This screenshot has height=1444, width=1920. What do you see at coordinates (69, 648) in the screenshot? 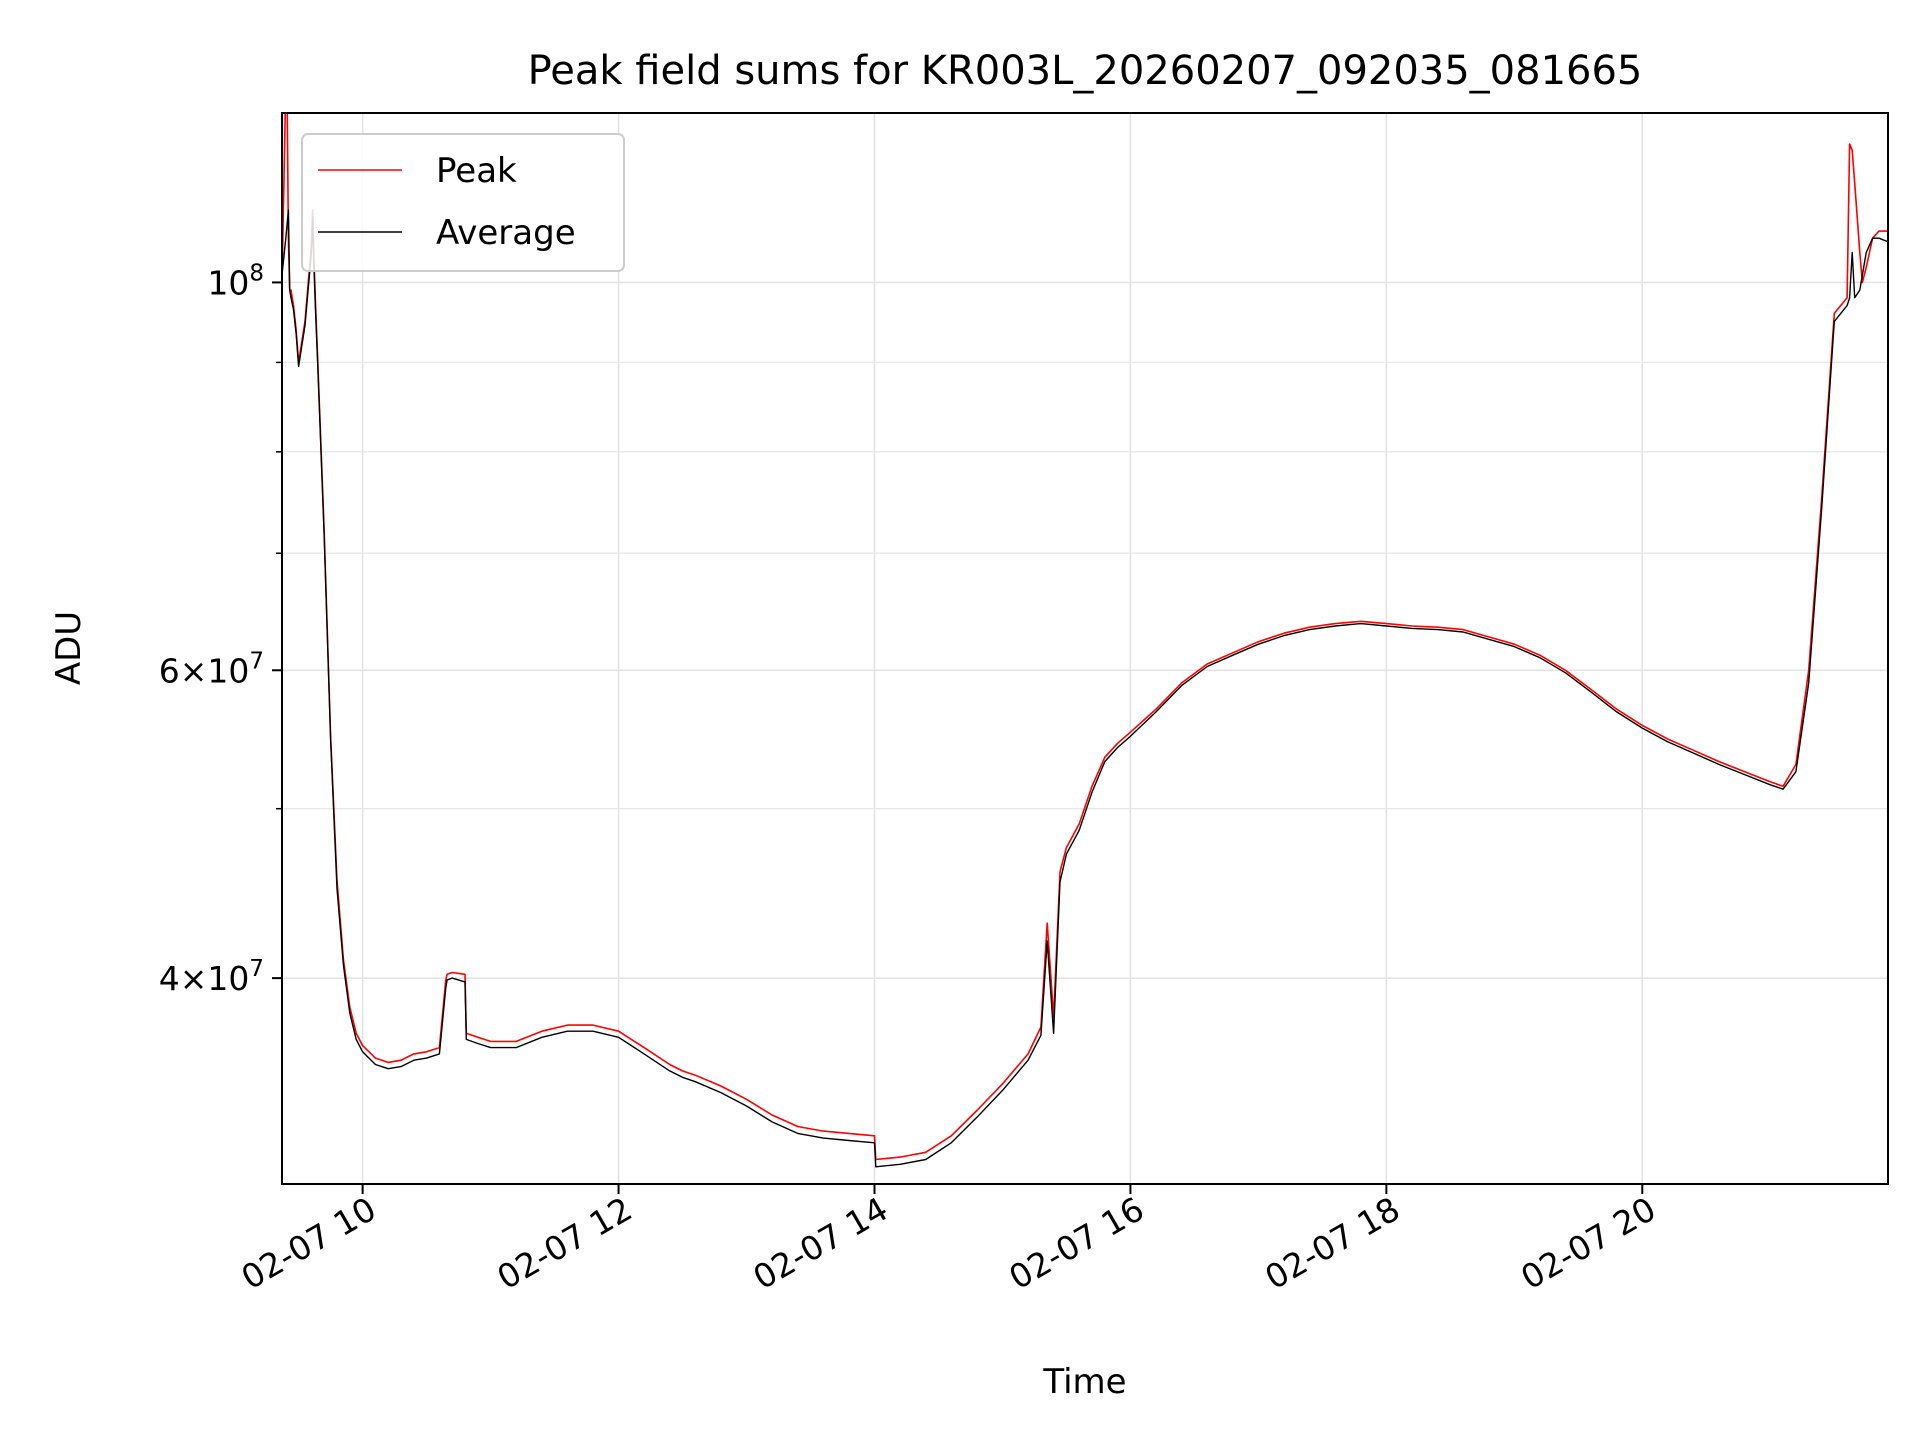
I see `y-axis-label: ADU` at bounding box center [69, 648].